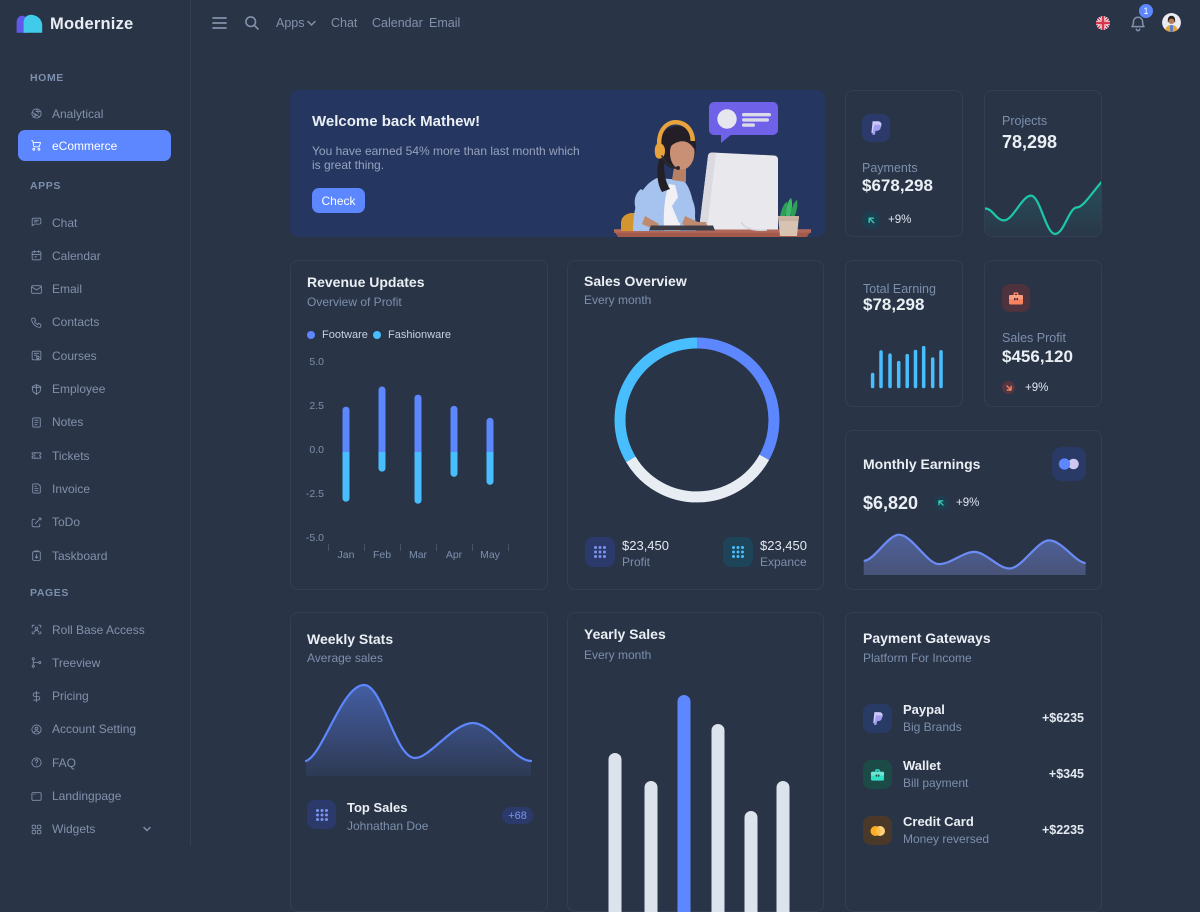 Image resolution: width=1200 pixels, height=912 pixels. Describe the element at coordinates (346, 555) in the screenshot. I see `svg-text: Jan` at that location.